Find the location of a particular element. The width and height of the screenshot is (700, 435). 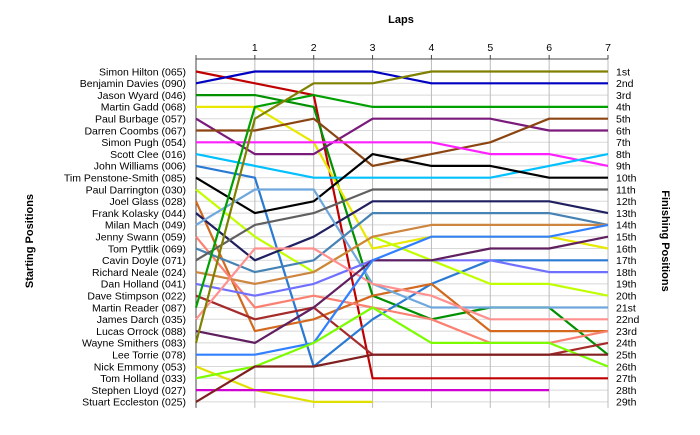

driver-label: Martin Reader (087) is located at coordinates (139, 308).